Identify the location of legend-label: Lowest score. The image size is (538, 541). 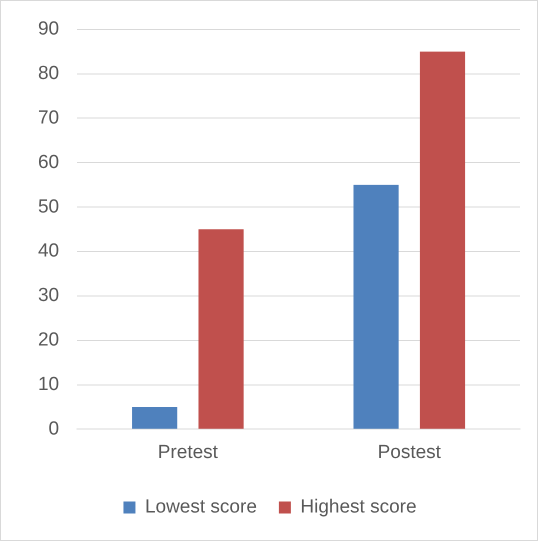
(200, 507).